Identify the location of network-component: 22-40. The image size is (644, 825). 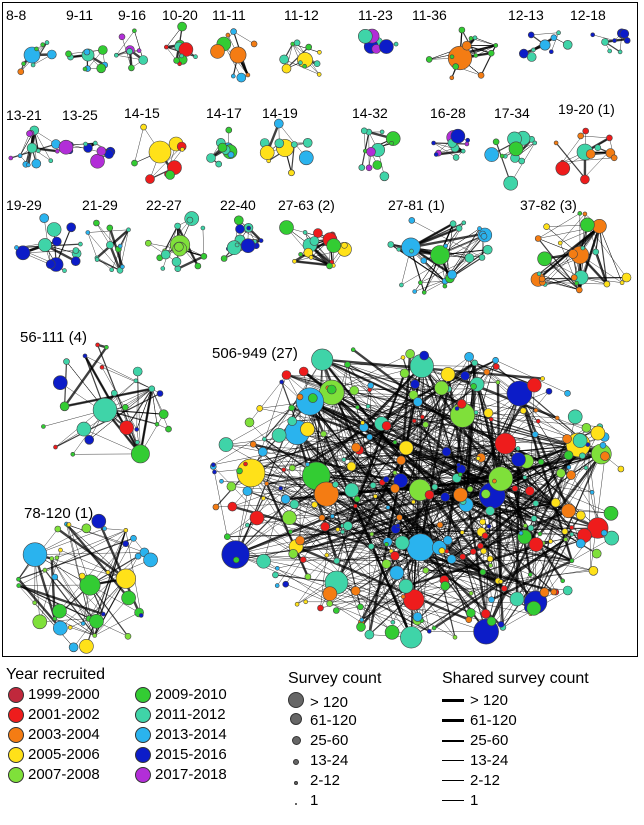
(242, 229).